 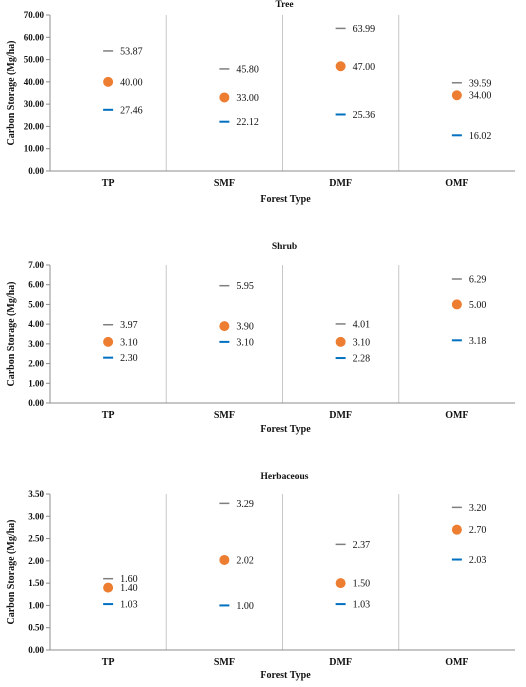 I want to click on min-data-label: 16.02, so click(x=480, y=136).